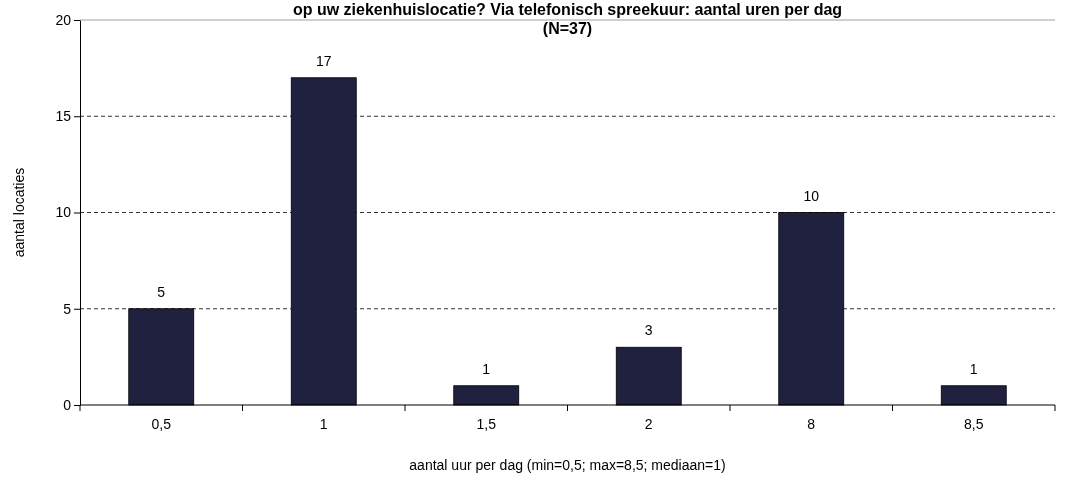 The image size is (1068, 485). I want to click on x-tick-label: 0,5, so click(161, 423).